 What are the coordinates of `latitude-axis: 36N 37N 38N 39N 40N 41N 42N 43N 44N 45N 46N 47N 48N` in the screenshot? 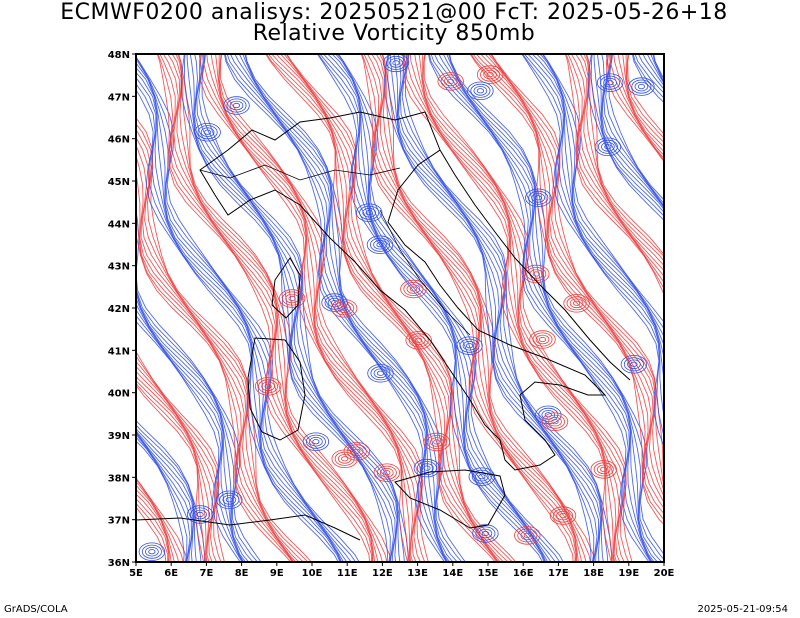 It's located at (122, 309).